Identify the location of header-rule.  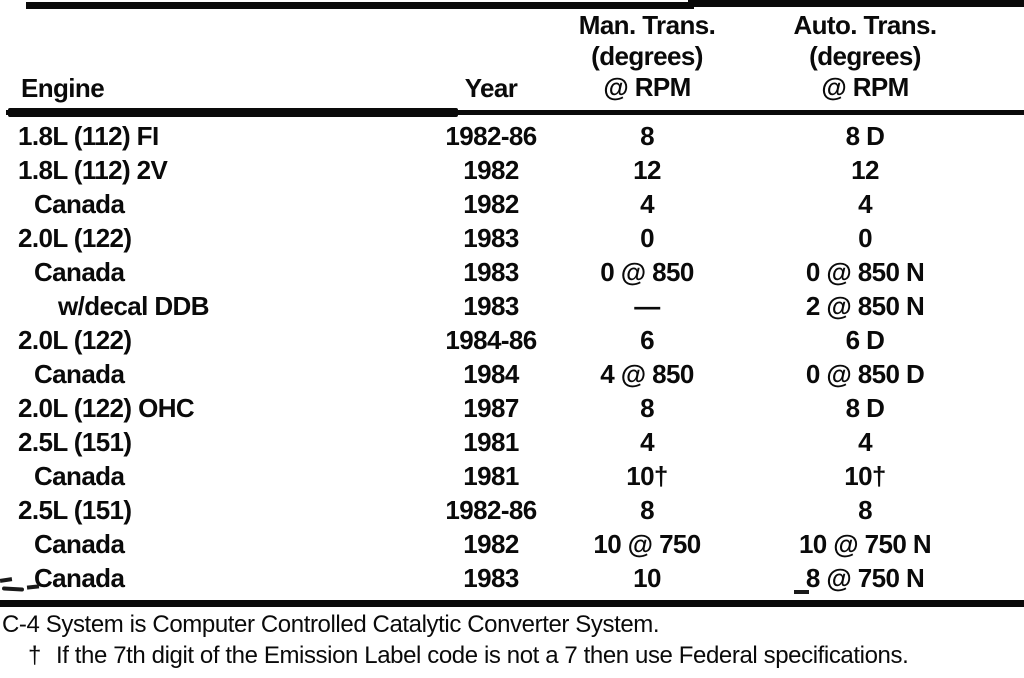
(515, 112).